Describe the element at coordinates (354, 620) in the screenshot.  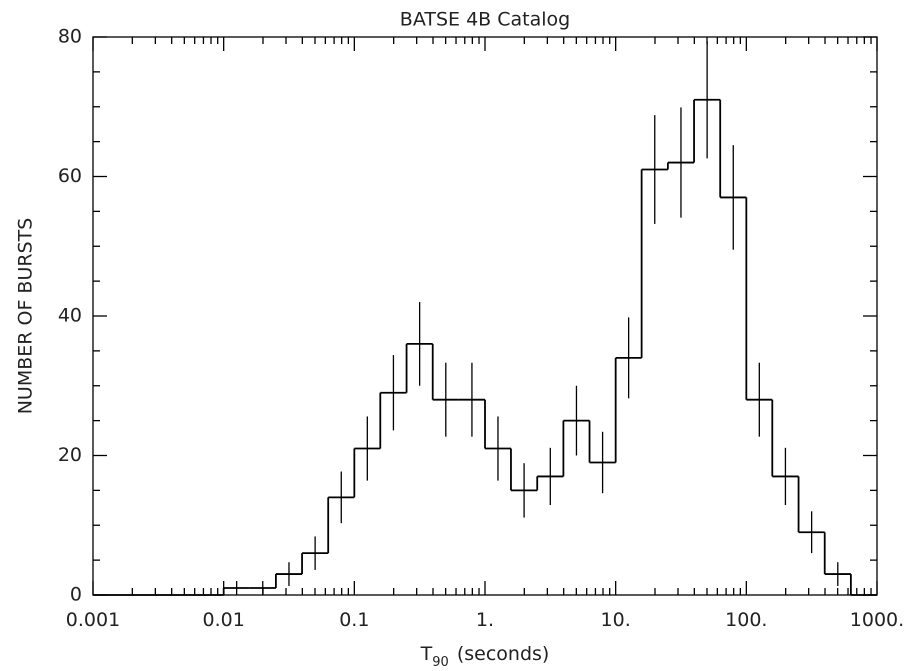
I see `x-tick-label: 0.1` at that location.